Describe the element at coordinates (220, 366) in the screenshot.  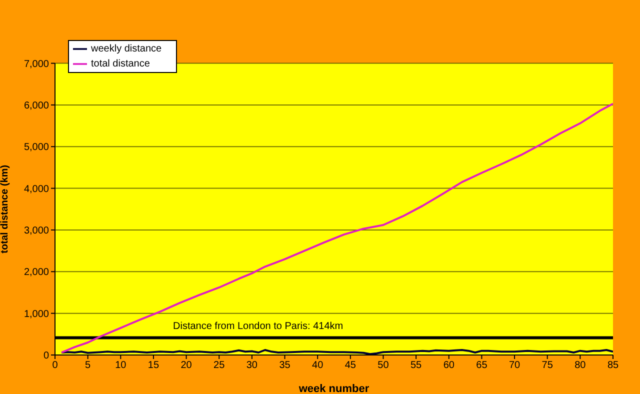
I see `x-tick-label: 25` at that location.